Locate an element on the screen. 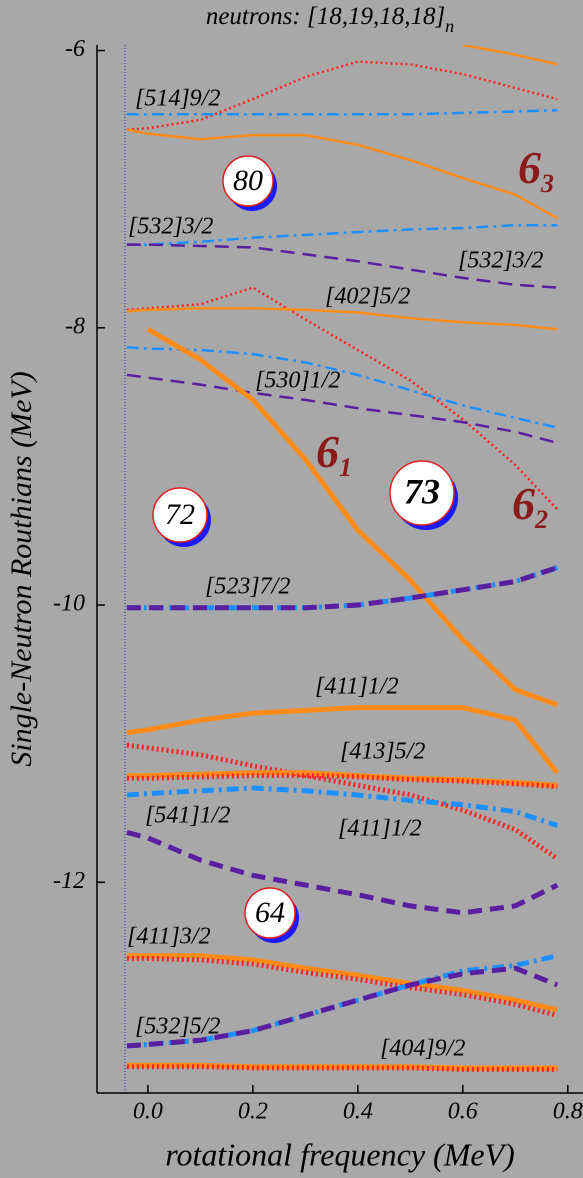  orbital-label: [530]1/2 is located at coordinates (297, 381).